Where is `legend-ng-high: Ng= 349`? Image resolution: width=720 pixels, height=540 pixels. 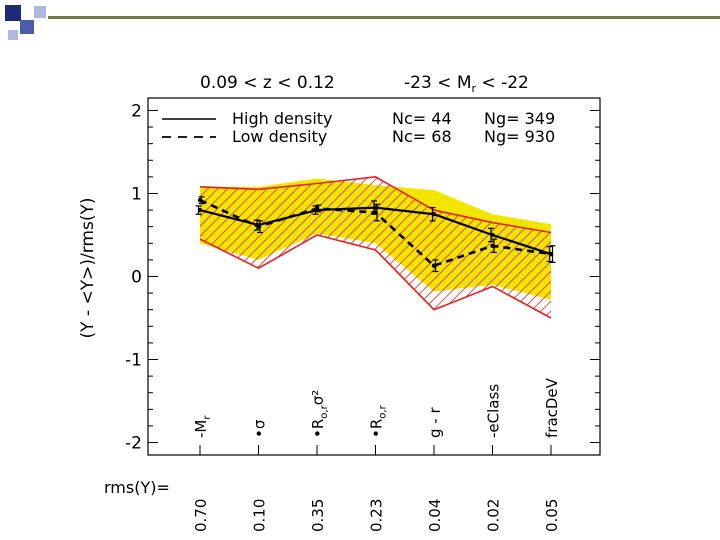 legend-ng-high: Ng= 349 is located at coordinates (519, 118).